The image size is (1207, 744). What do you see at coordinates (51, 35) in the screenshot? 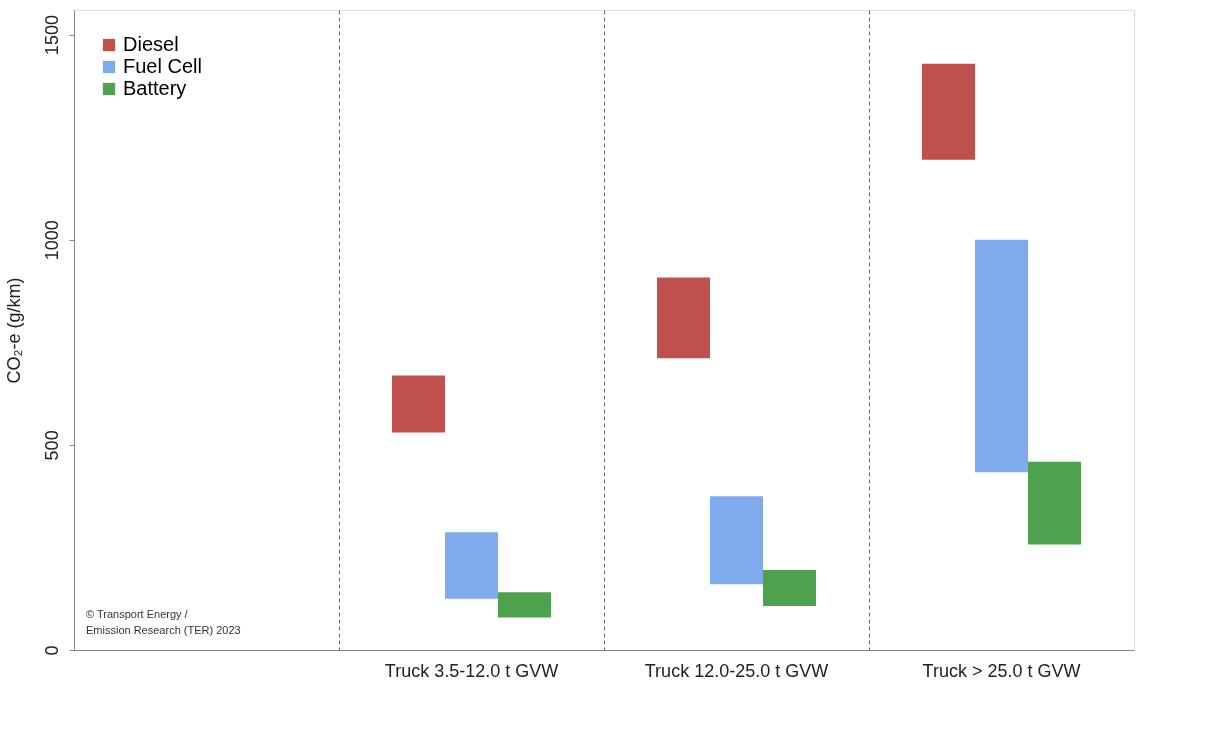
I see `y-tick-label: 1500` at bounding box center [51, 35].